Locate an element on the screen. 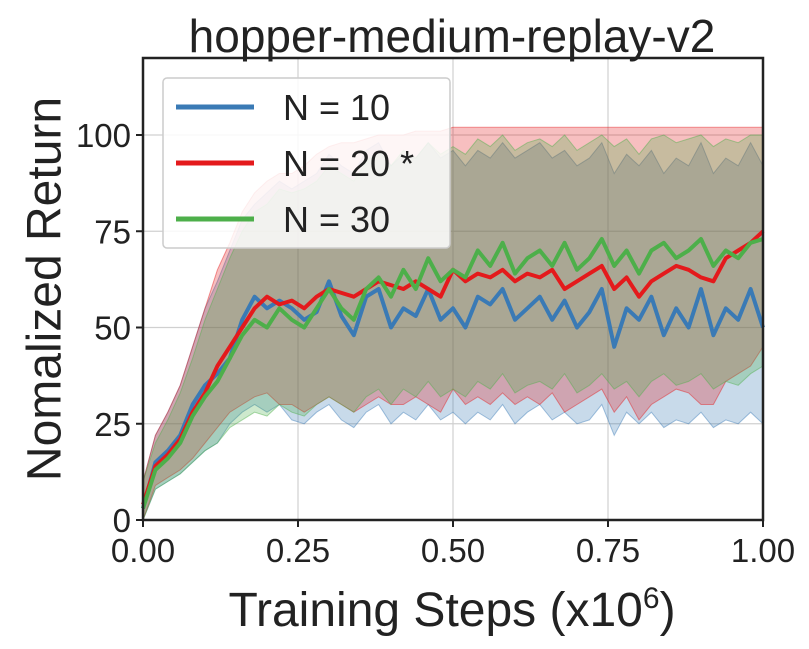  legend-label-3: N = 30 is located at coordinates (336, 219).